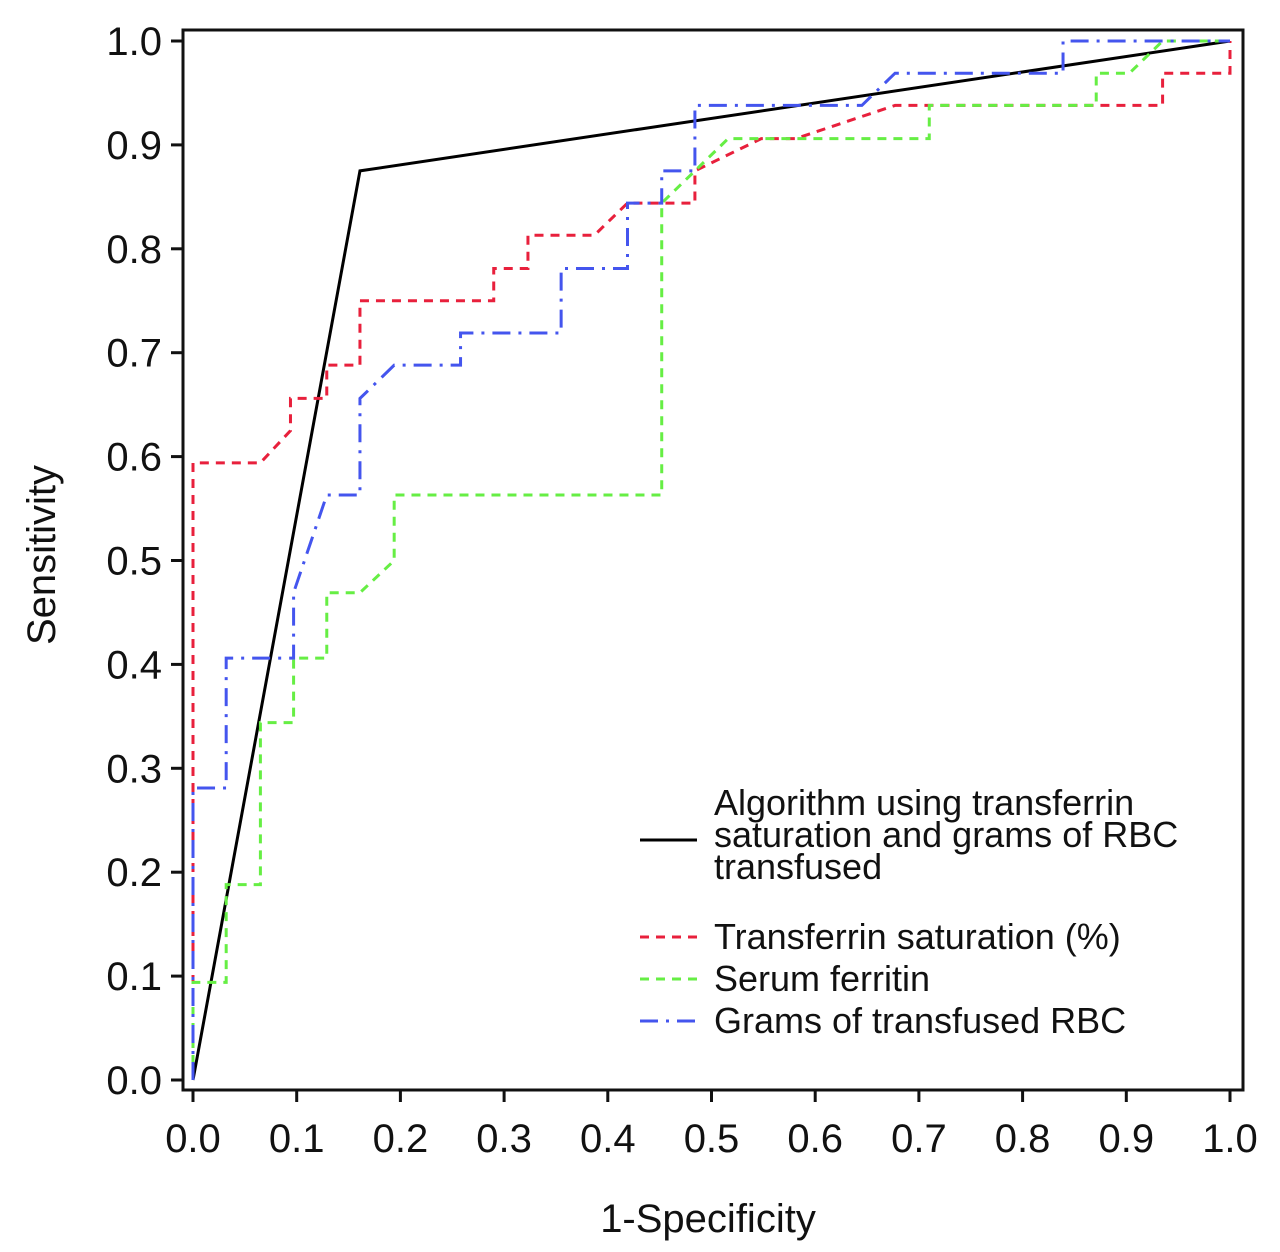 Image resolution: width=1280 pixels, height=1252 pixels. What do you see at coordinates (608, 1139) in the screenshot?
I see `x-tick-label: 0.4` at bounding box center [608, 1139].